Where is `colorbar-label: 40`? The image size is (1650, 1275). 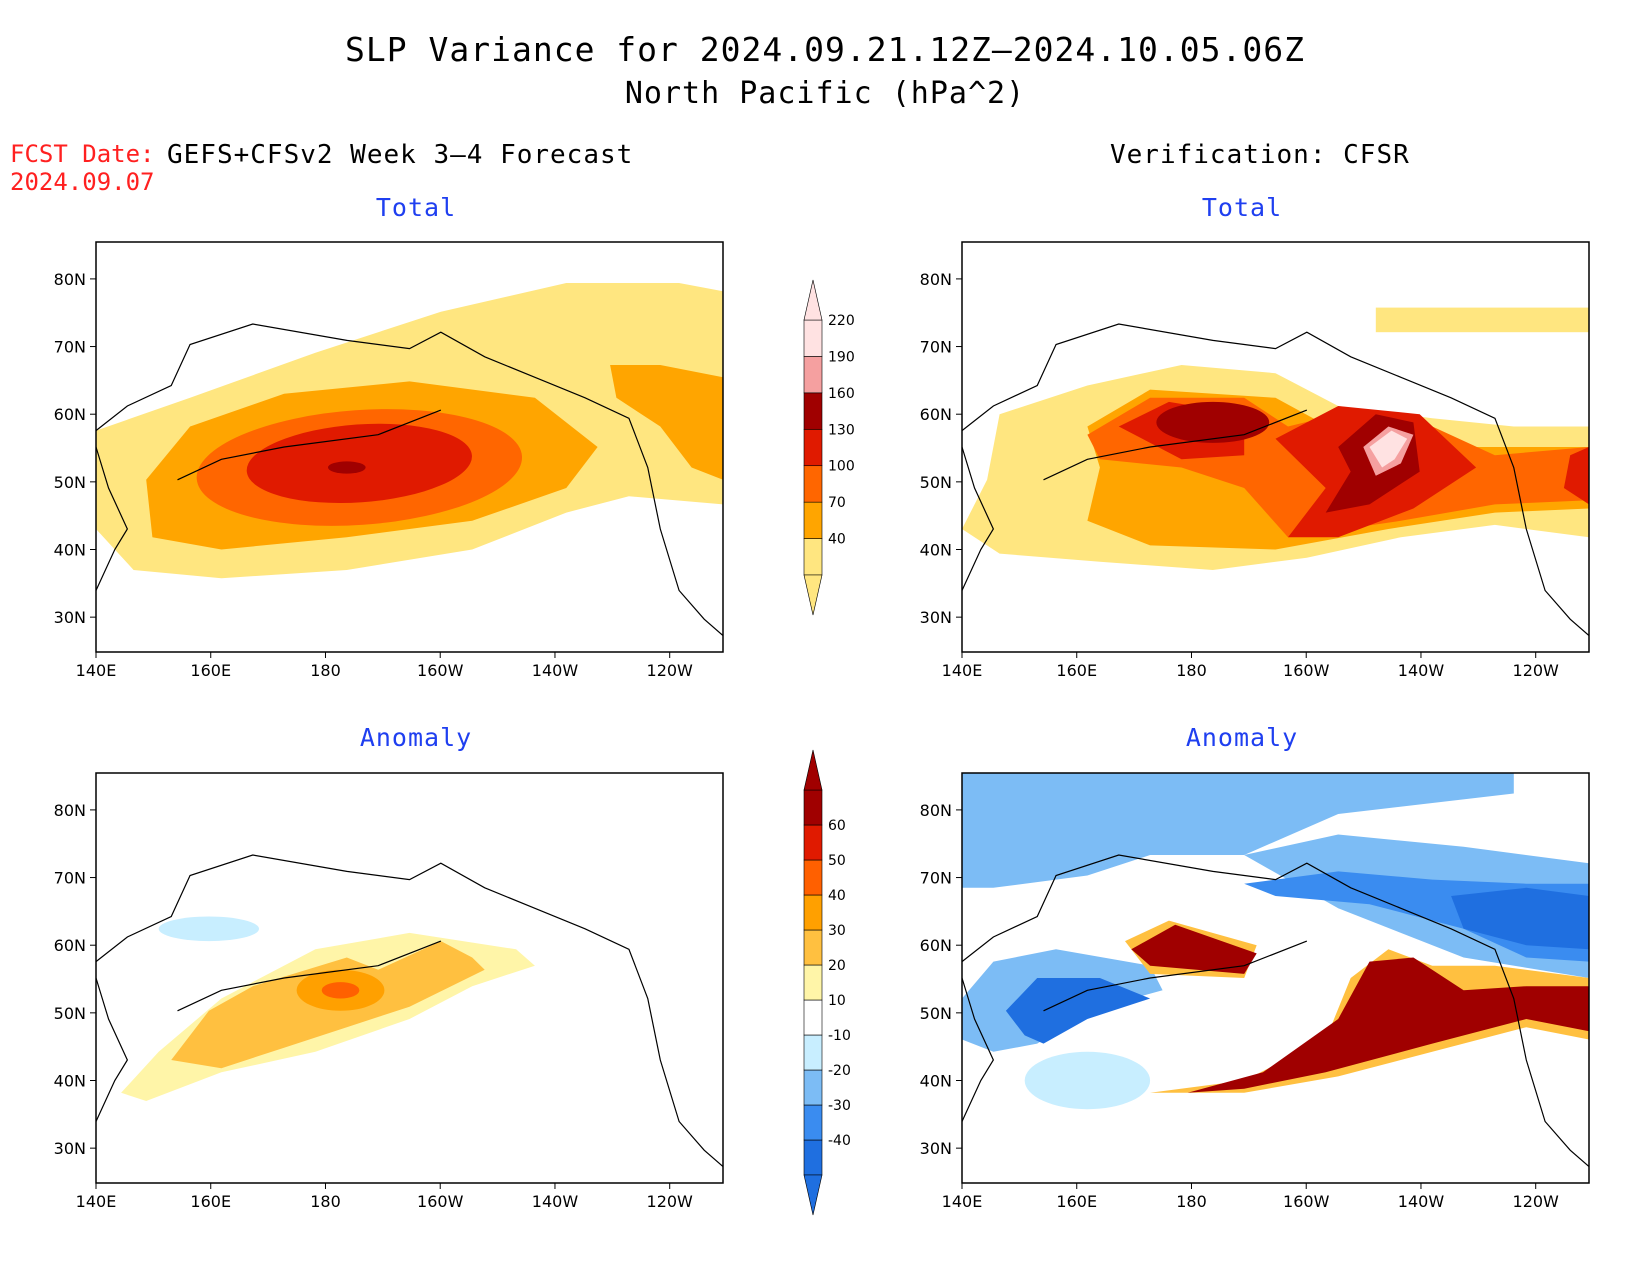
colorbar-label: 40 is located at coordinates (837, 540).